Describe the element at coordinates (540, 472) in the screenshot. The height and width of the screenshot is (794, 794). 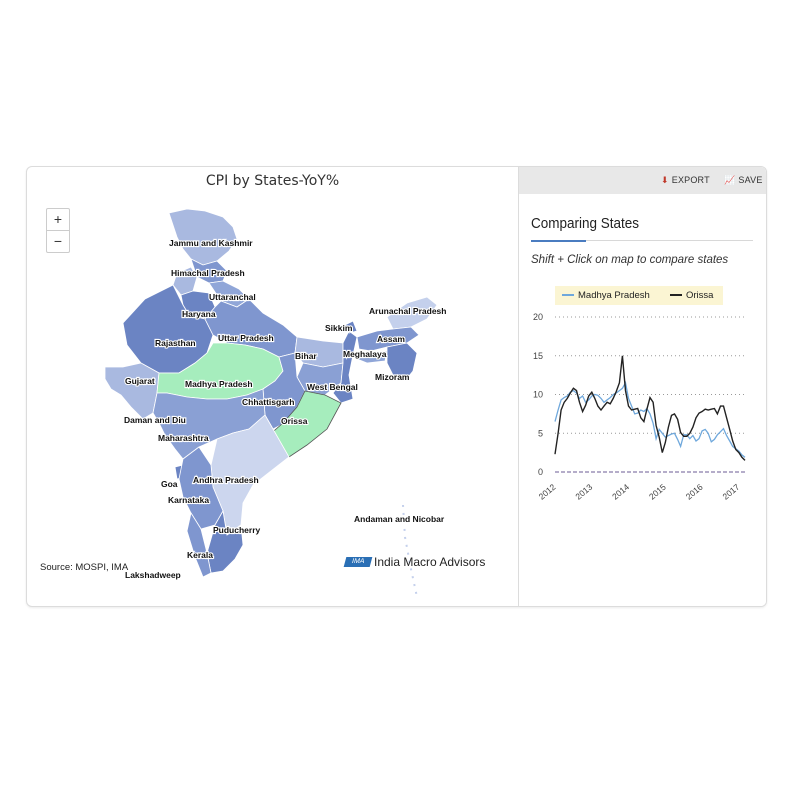
I see `y-tick-label: 0` at that location.